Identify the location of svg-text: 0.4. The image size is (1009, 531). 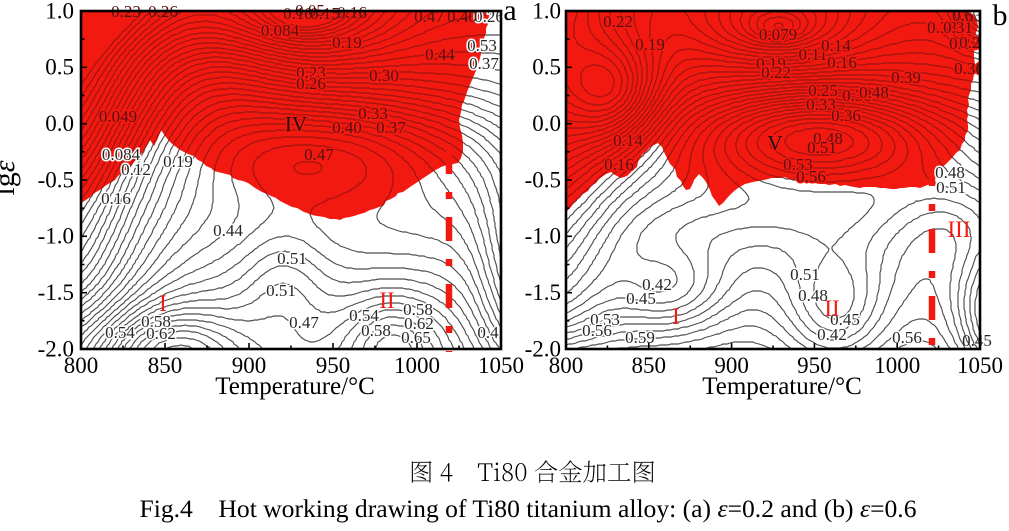
(488, 332).